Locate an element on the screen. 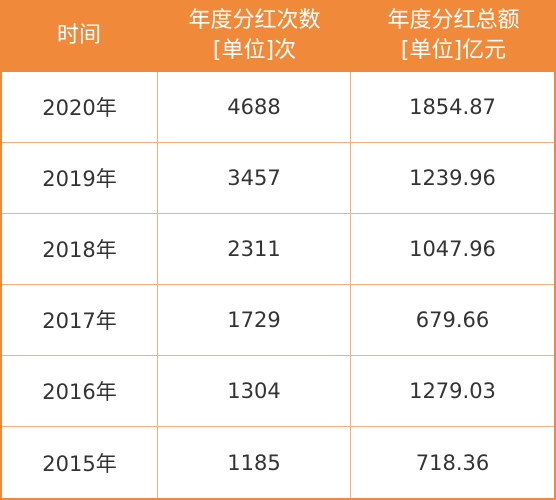 The width and height of the screenshot is (556, 500). amount-cell: 679.66 is located at coordinates (452, 320).